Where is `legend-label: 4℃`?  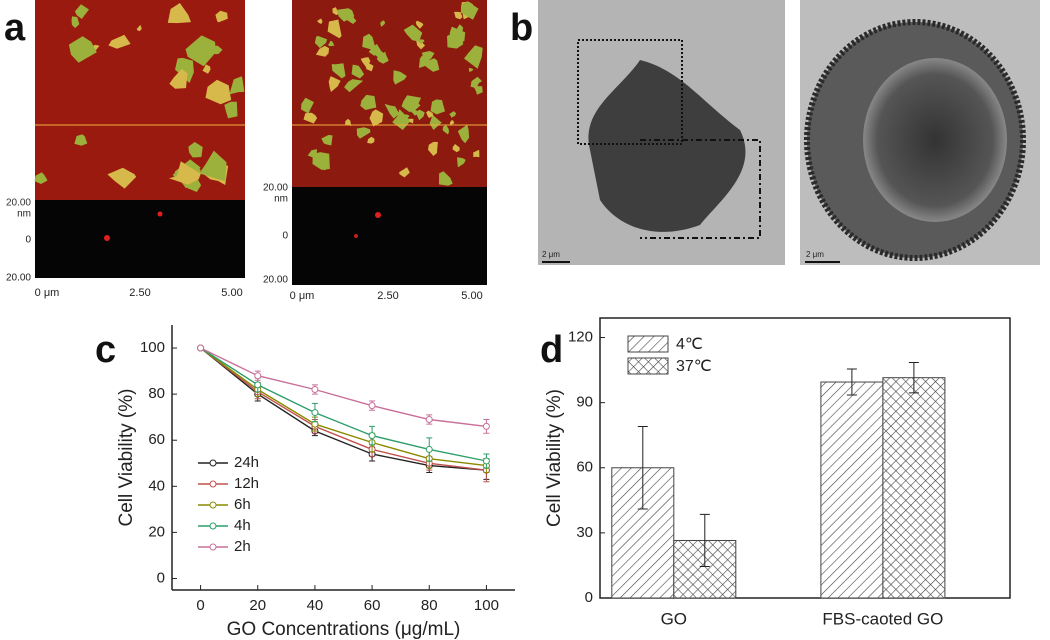 legend-label: 4℃ is located at coordinates (689, 344).